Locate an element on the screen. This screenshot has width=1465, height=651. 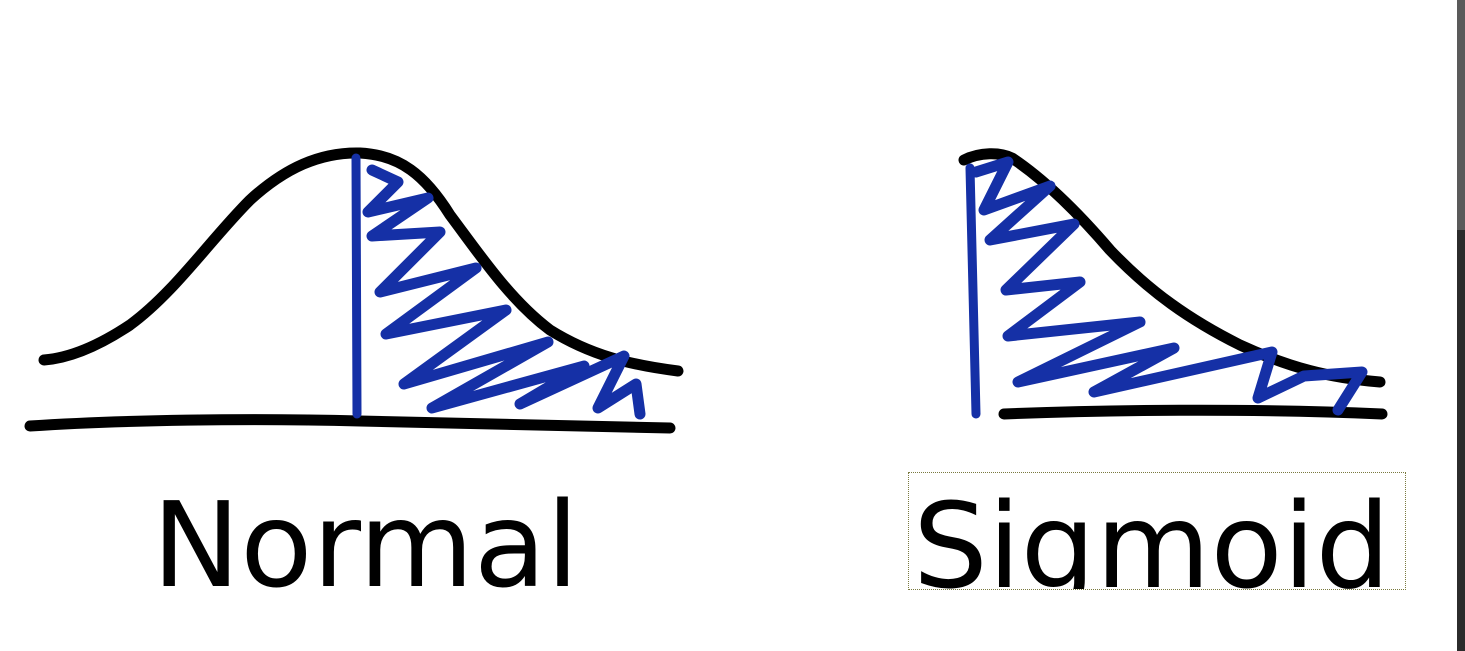
normal-tail-shading is located at coordinates (504, 292).